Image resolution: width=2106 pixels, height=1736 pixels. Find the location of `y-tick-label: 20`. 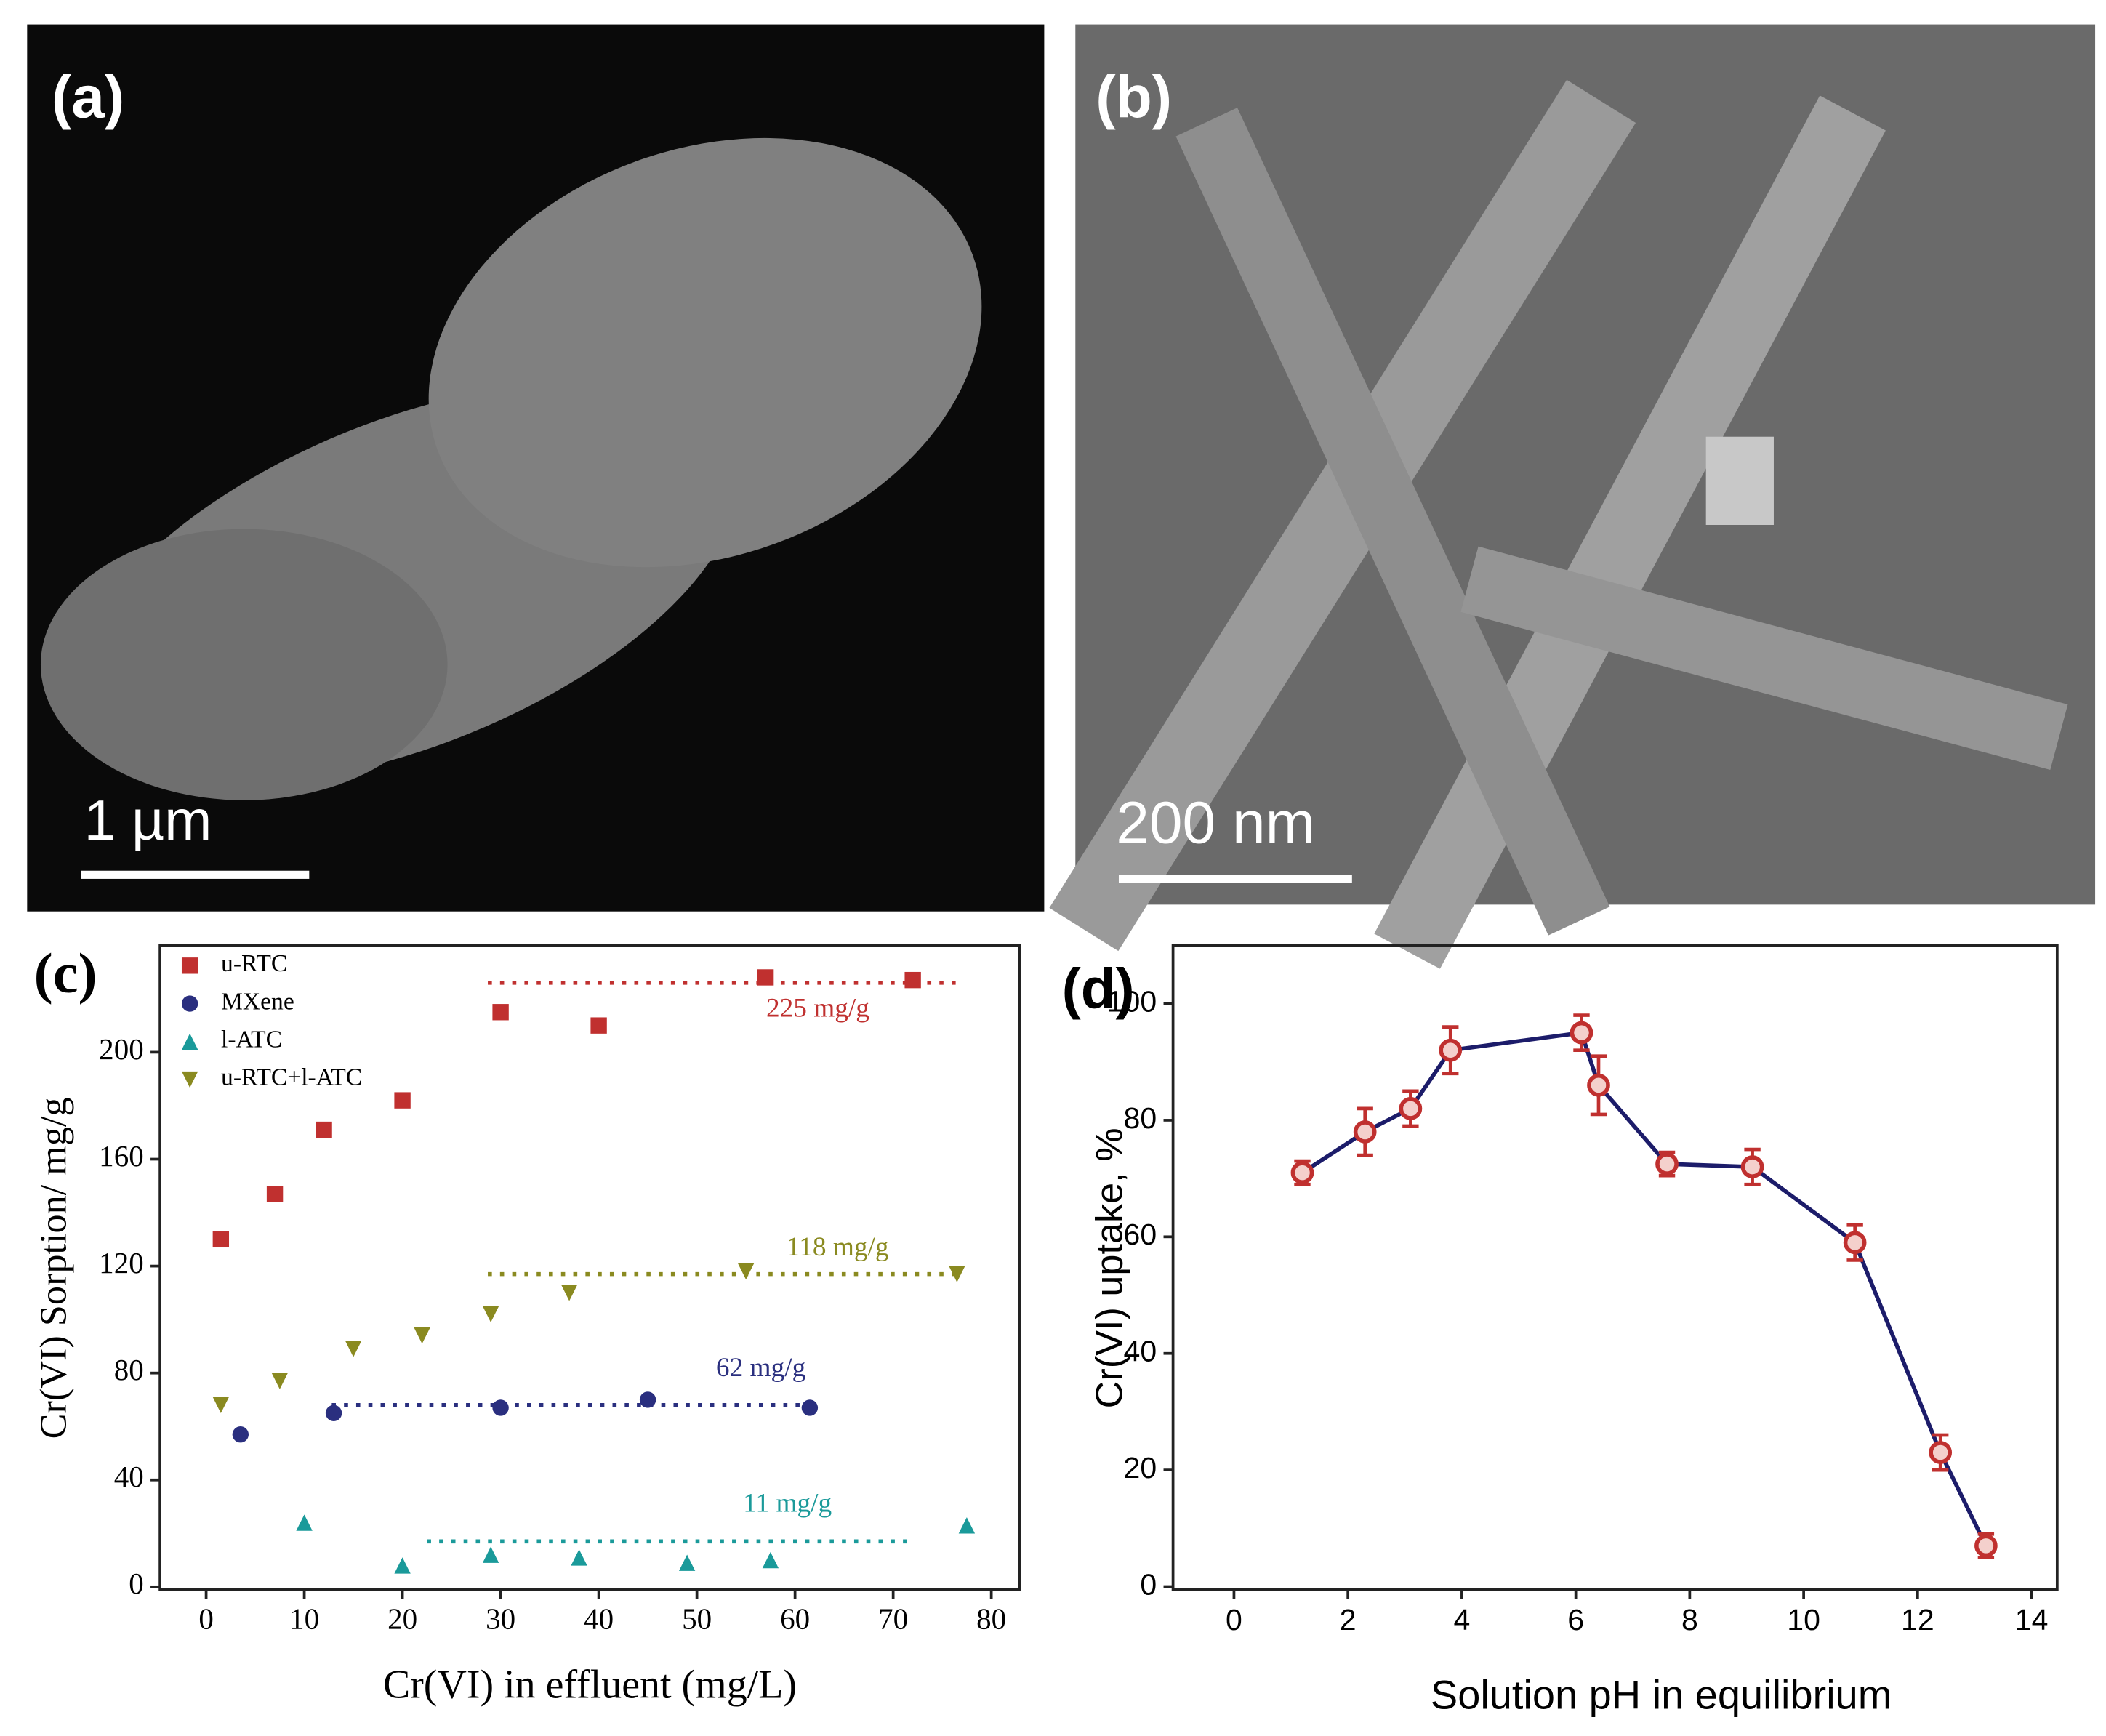

y-tick-label: 20 is located at coordinates (1140, 1467).